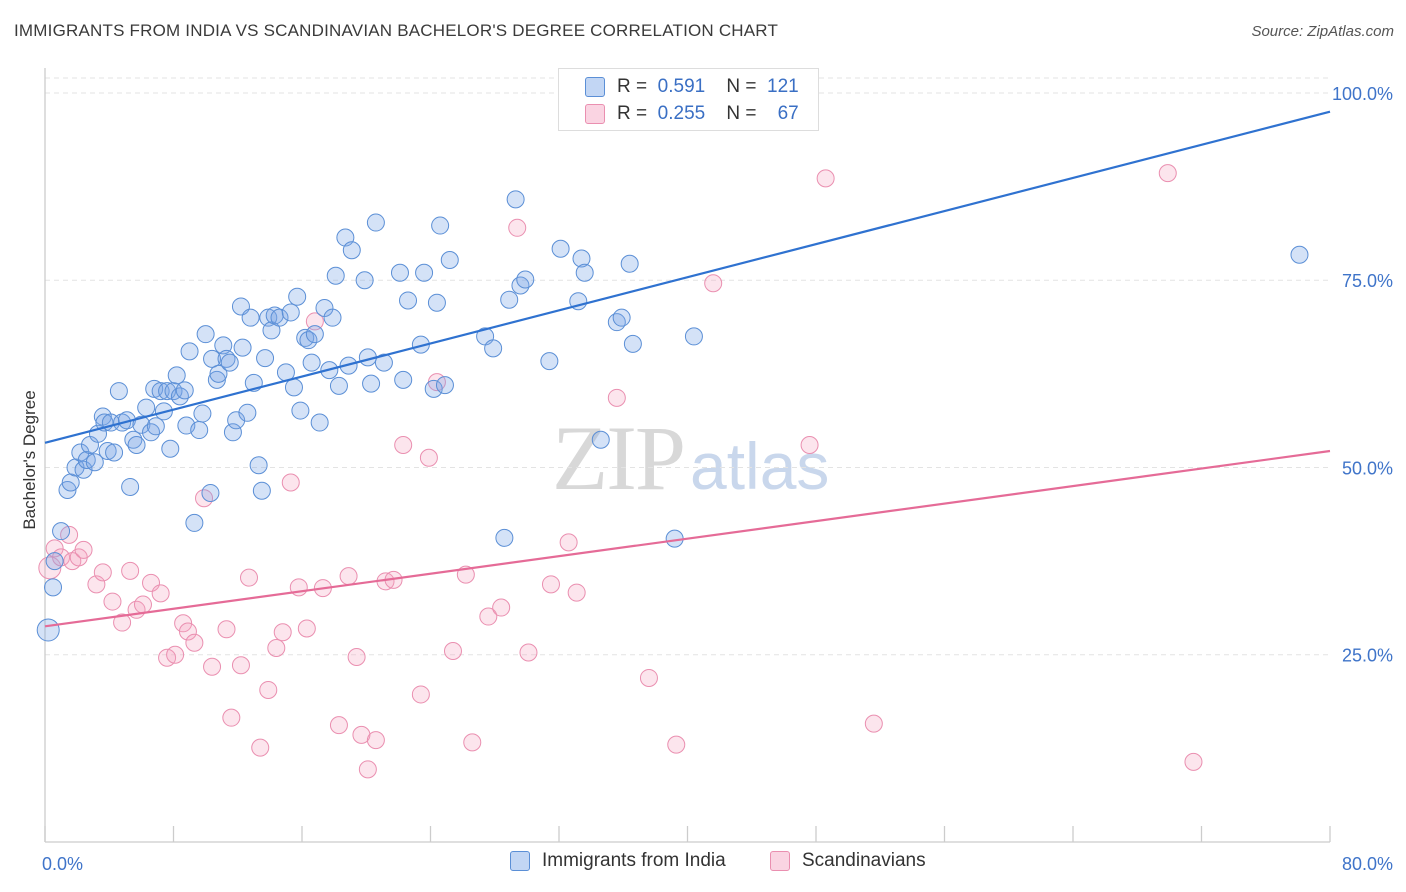 The width and height of the screenshot is (1406, 892). What do you see at coordinates (788, 113) in the screenshot?
I see `legend-n-value: 67` at bounding box center [788, 113].